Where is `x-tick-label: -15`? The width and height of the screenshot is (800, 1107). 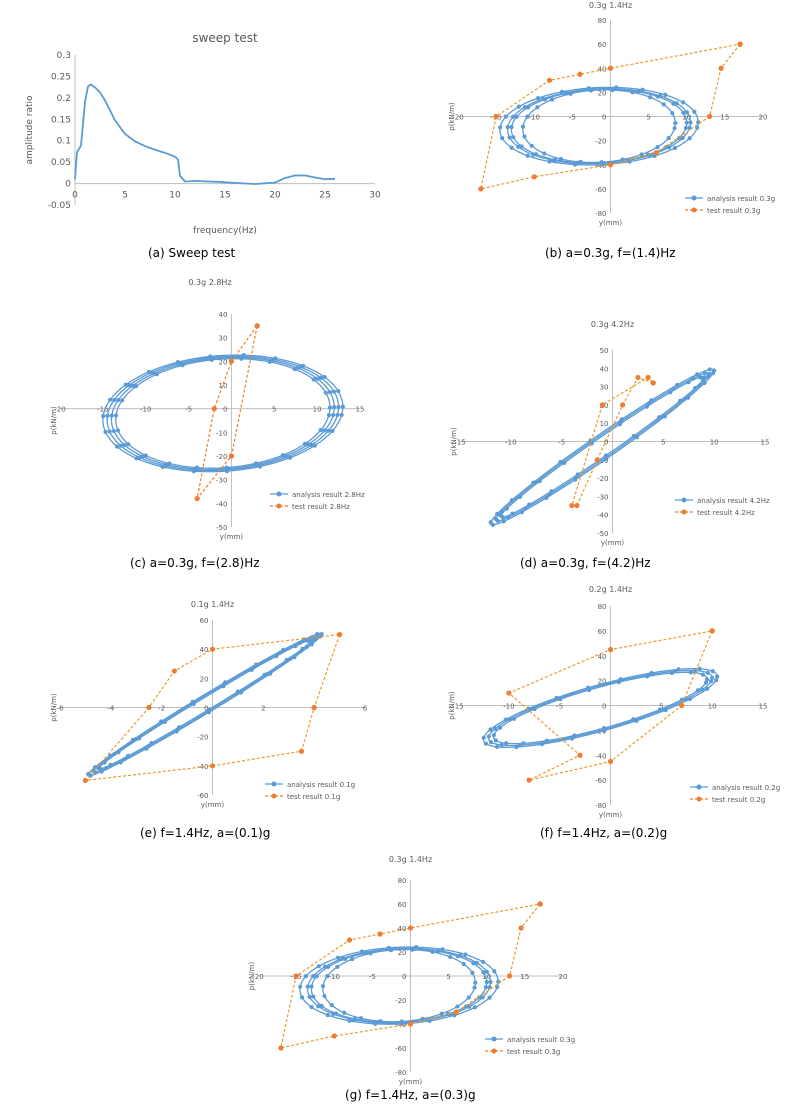 x-tick-label: -15 is located at coordinates (102, 410).